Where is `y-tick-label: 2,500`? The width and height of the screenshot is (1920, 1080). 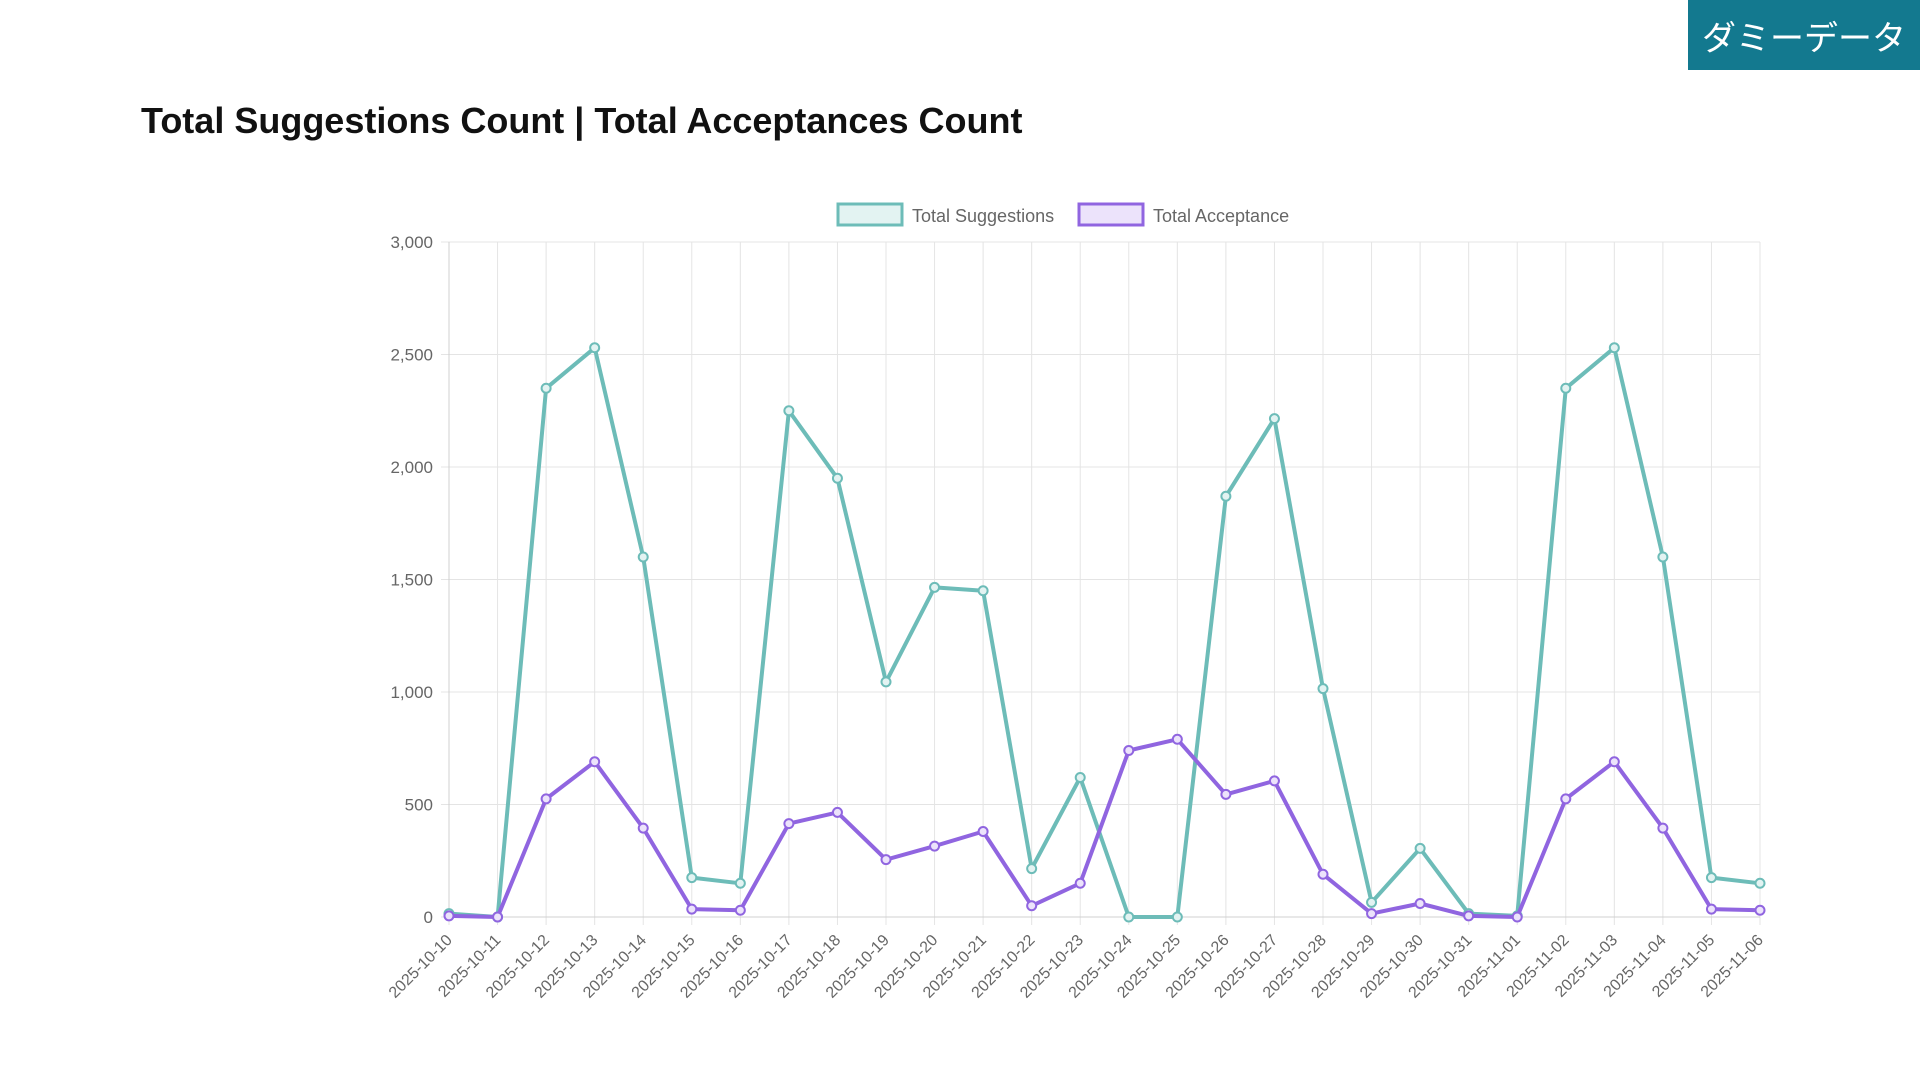 y-tick-label: 2,500 is located at coordinates (411, 355).